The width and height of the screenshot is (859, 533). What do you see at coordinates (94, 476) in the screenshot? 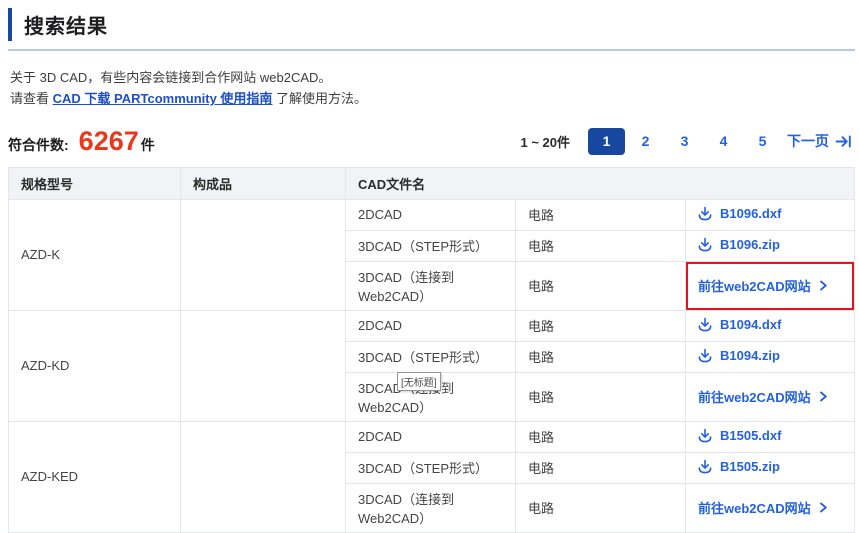
I see `model-cell: AZD-KED` at bounding box center [94, 476].